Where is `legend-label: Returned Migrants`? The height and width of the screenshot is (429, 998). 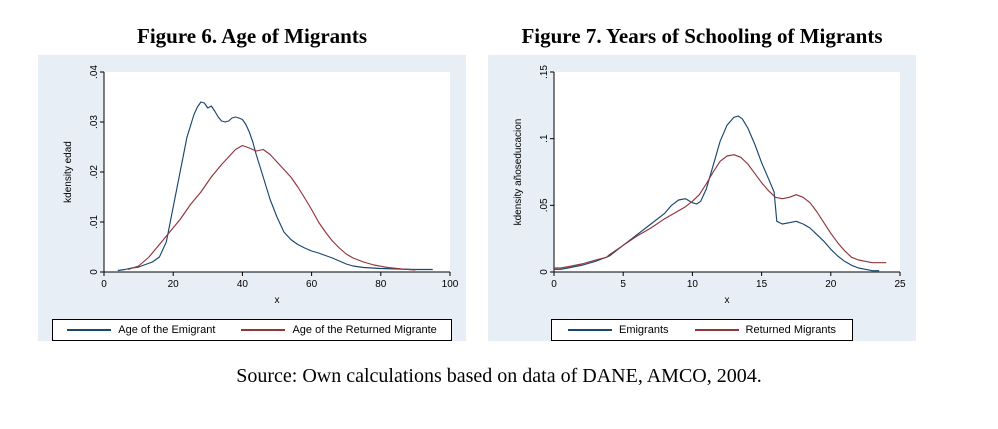 legend-label: Returned Migrants is located at coordinates (791, 330).